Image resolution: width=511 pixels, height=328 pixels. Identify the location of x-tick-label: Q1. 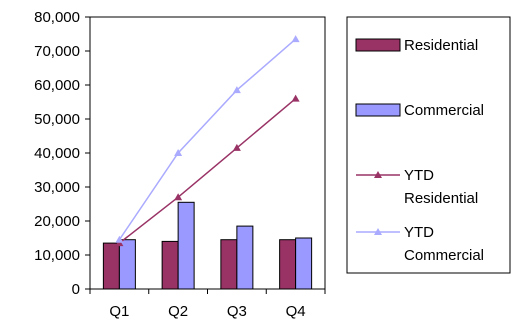
(119, 311).